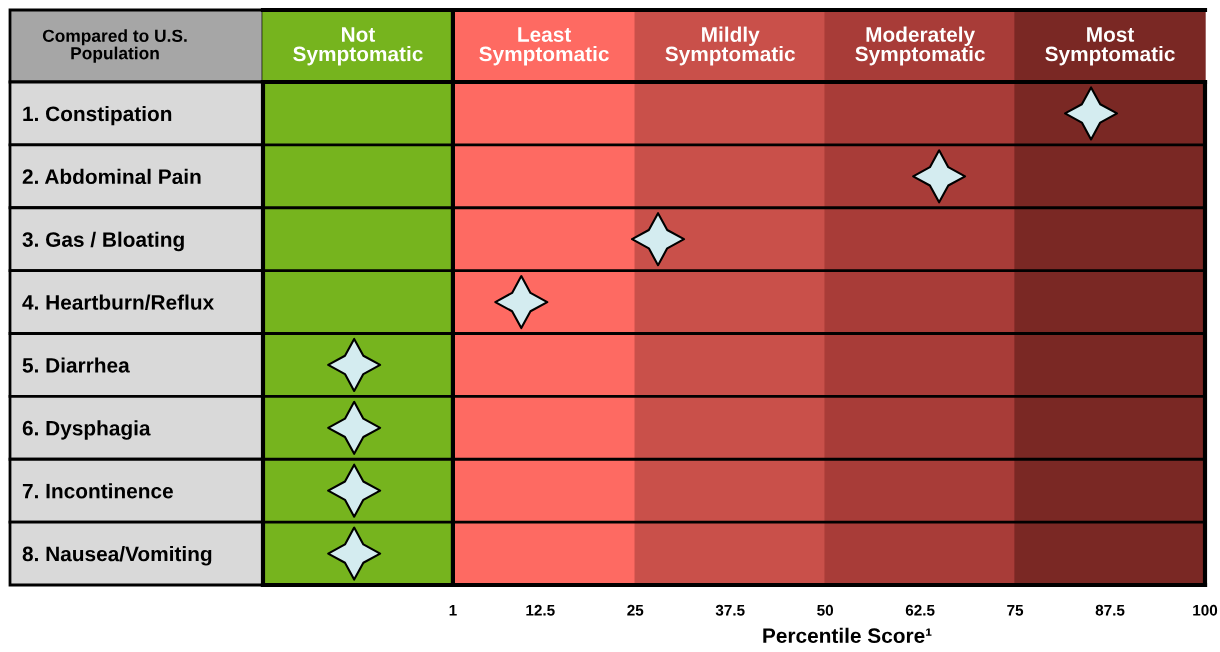 The image size is (1220, 652). What do you see at coordinates (540, 610) in the screenshot?
I see `x-tick-label: 12.5` at bounding box center [540, 610].